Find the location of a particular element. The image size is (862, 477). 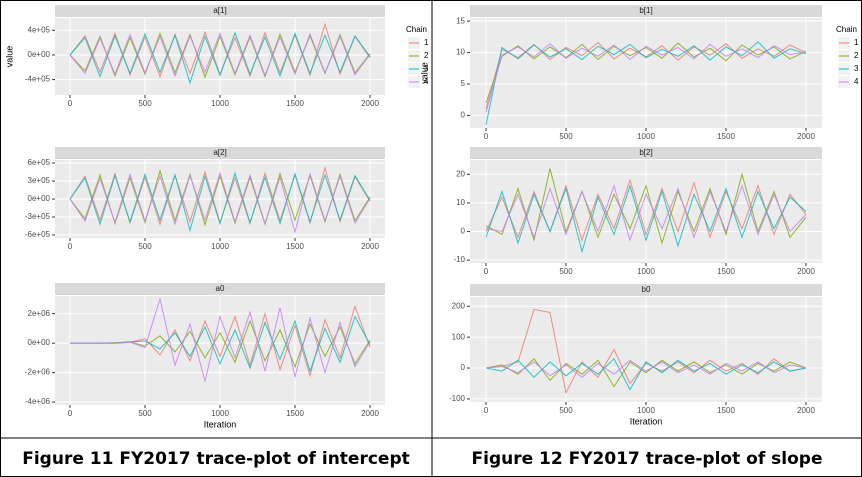

y-tick-label: 2e+06 is located at coordinates (39, 313).